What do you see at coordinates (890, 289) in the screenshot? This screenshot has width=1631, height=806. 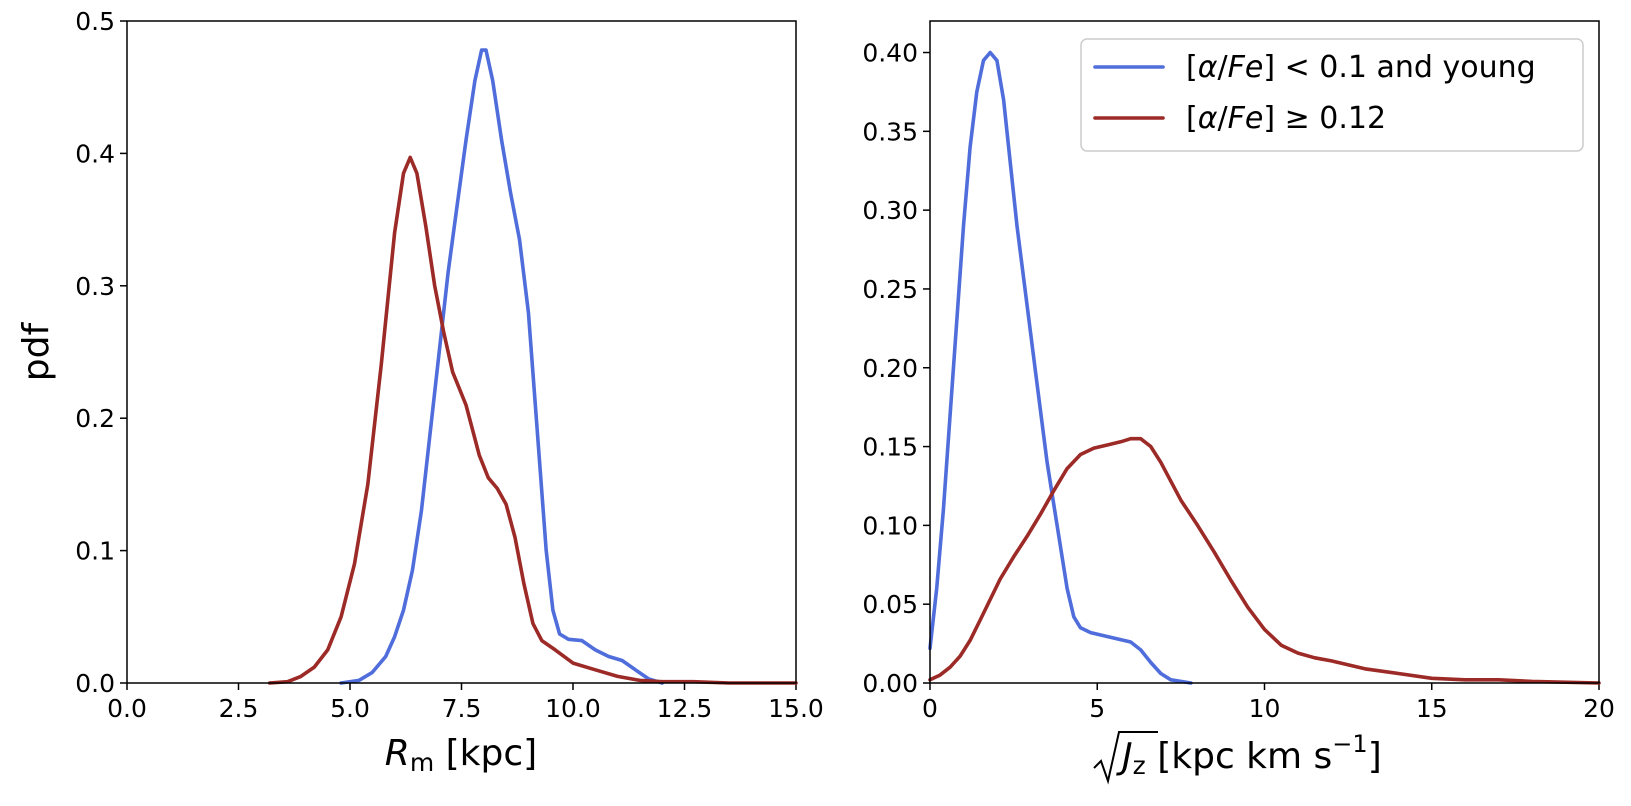 I see `right-y-tick-label: 0.25` at bounding box center [890, 289].